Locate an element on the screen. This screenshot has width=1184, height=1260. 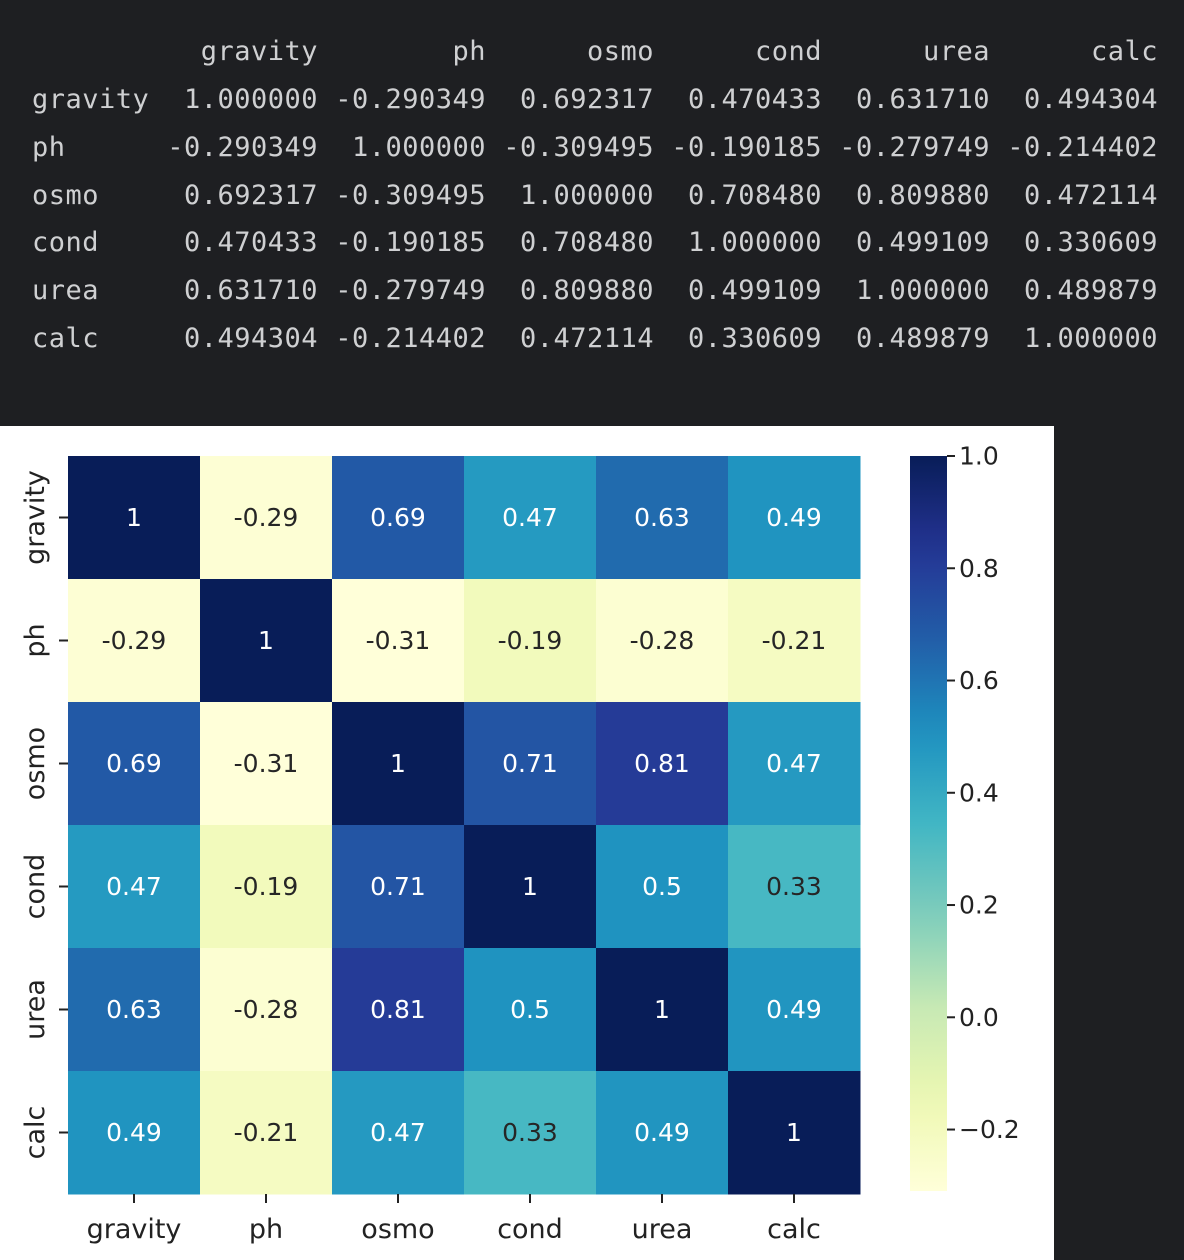
df-cell-value: 0.489879 is located at coordinates (922, 338).